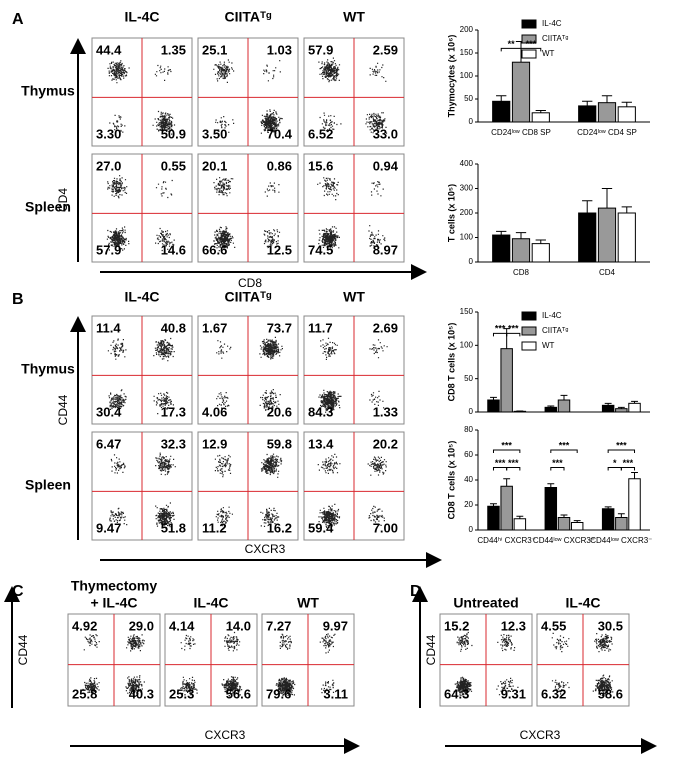 The width and height of the screenshot is (679, 757). I want to click on quadrant-percent: 44.4, so click(109, 49).